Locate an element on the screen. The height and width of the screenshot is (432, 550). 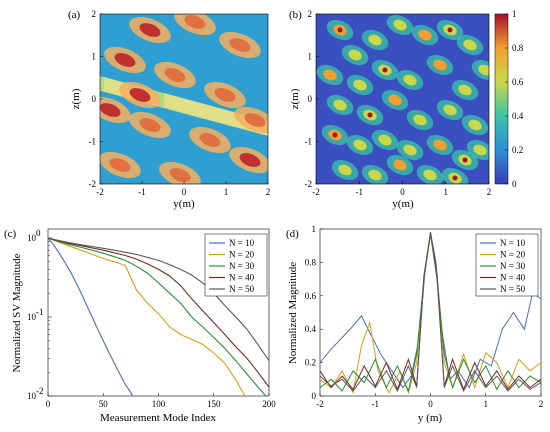
ylabel-c: Normalized SV Magnitude is located at coordinates (17, 312).